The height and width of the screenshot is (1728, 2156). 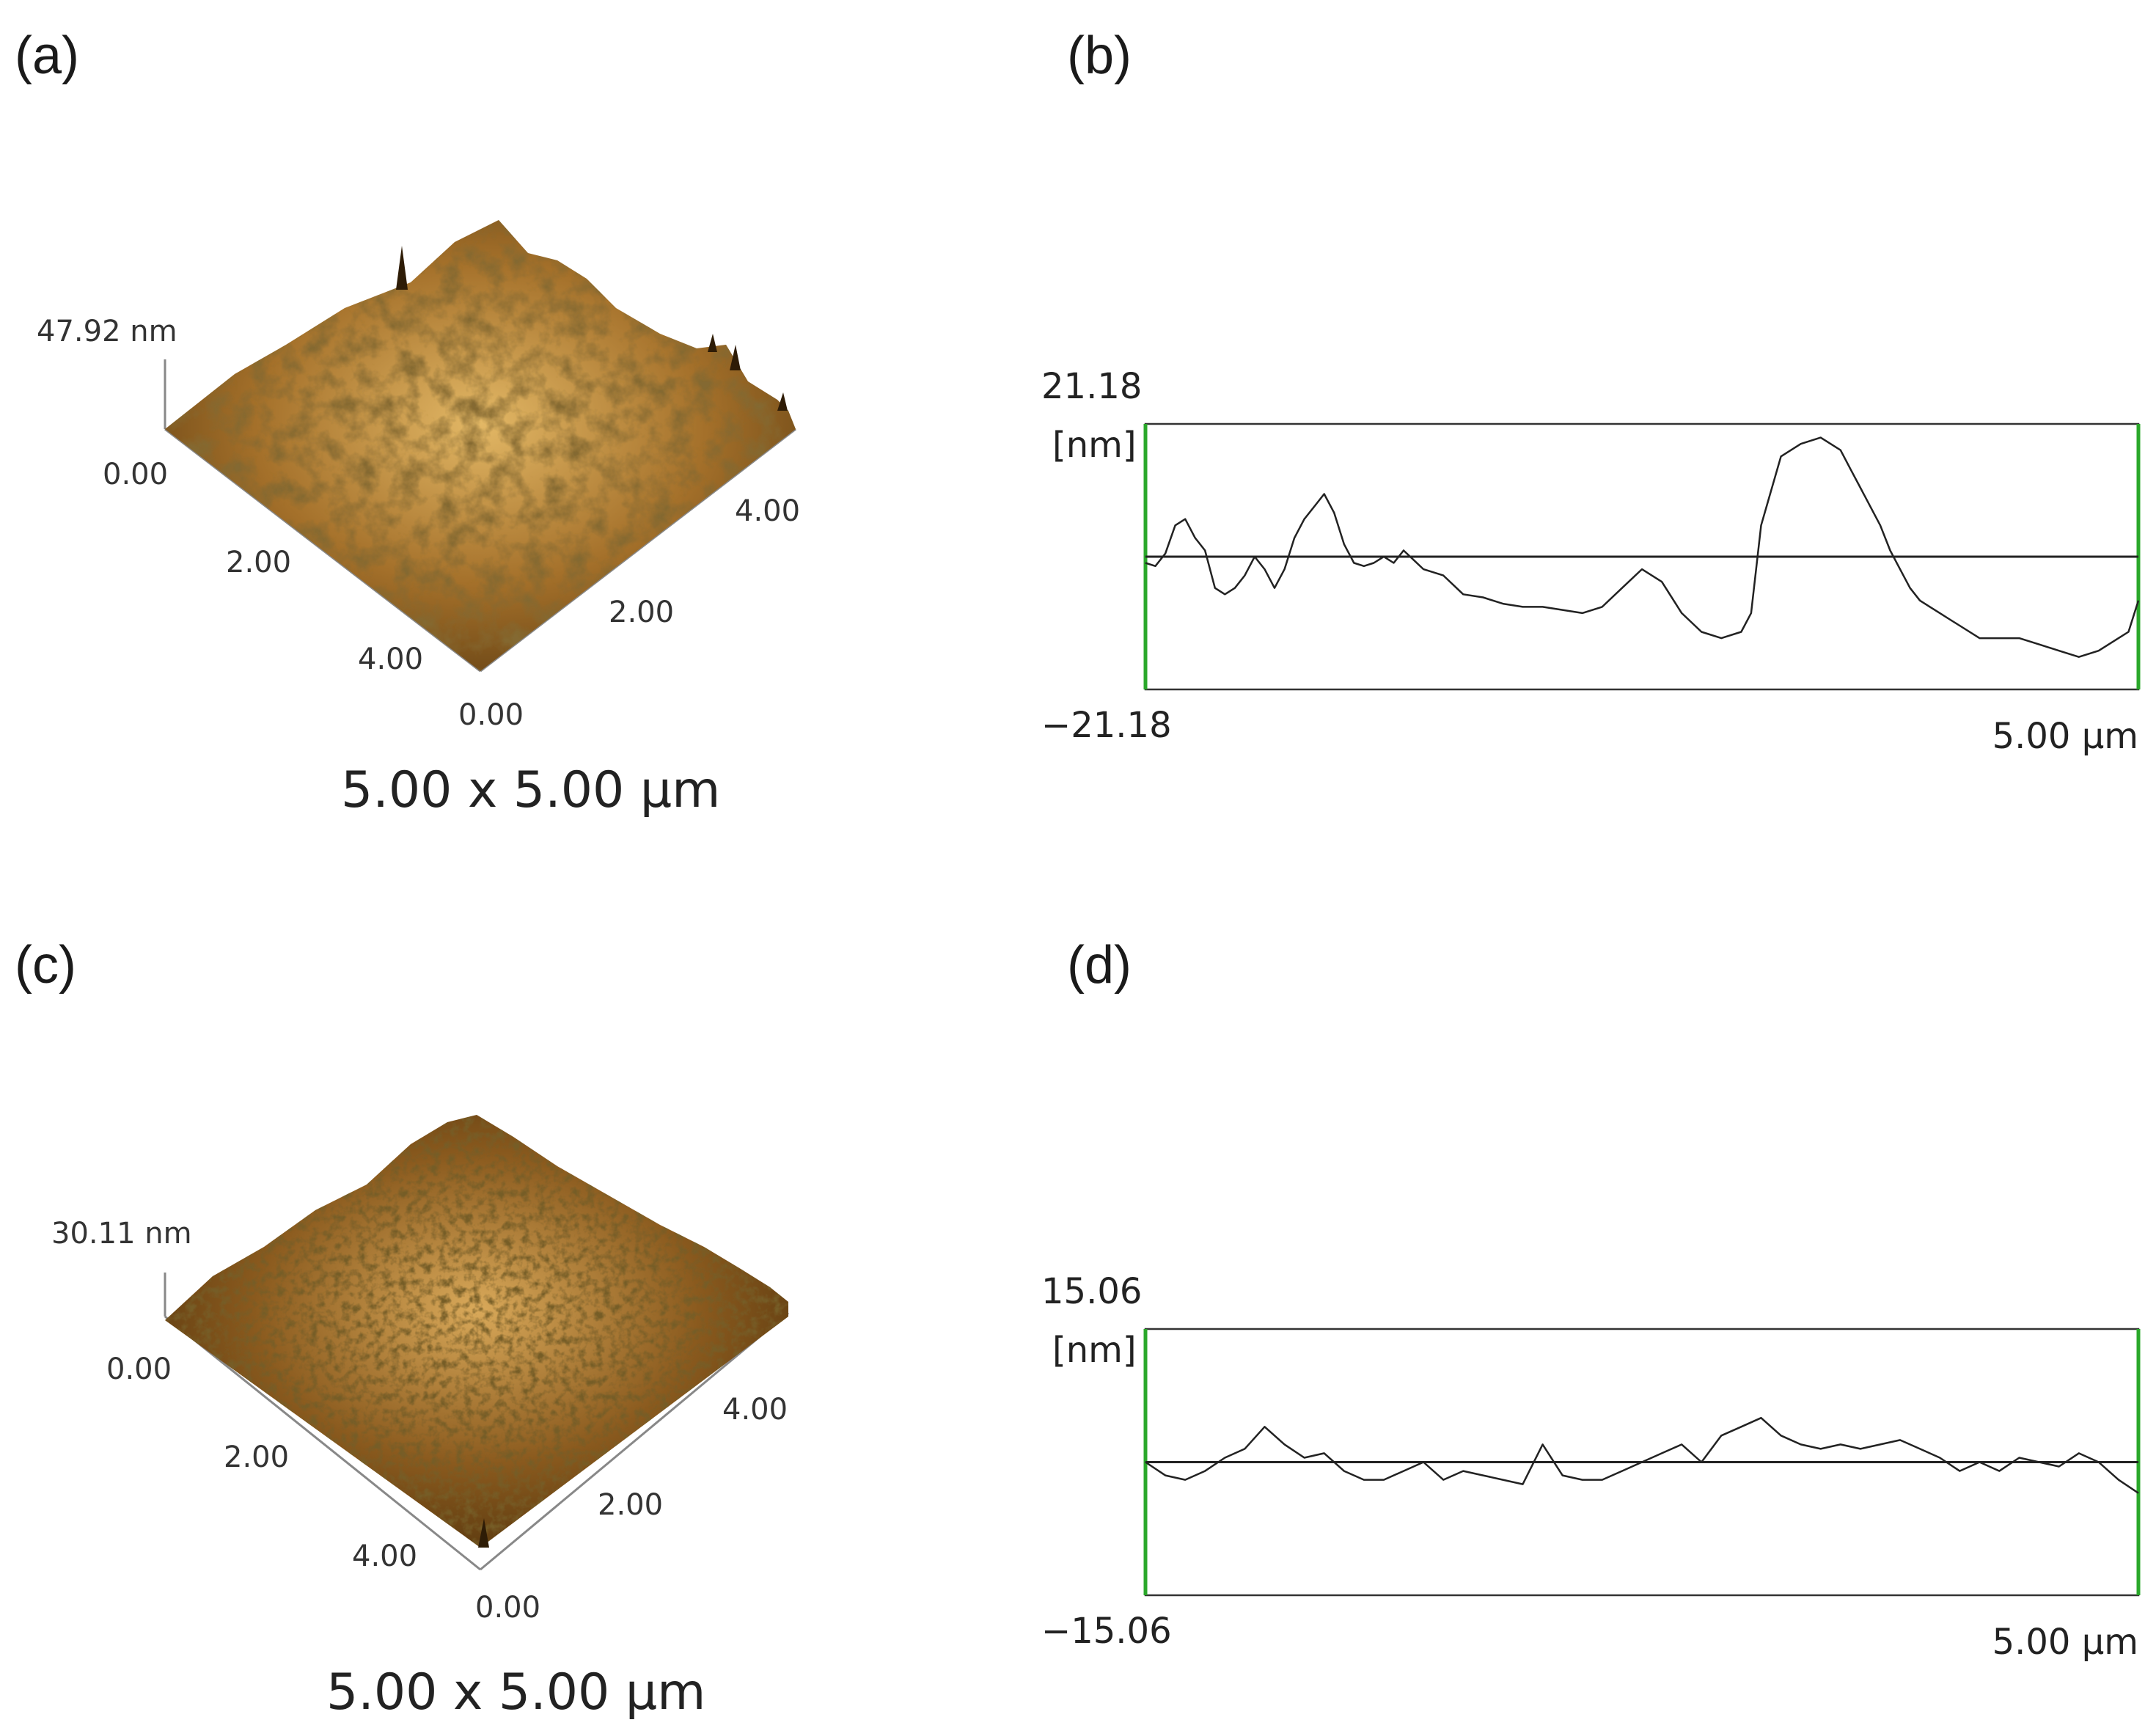 What do you see at coordinates (1106, 725) in the screenshot?
I see `y-min-label: −21.18` at bounding box center [1106, 725].